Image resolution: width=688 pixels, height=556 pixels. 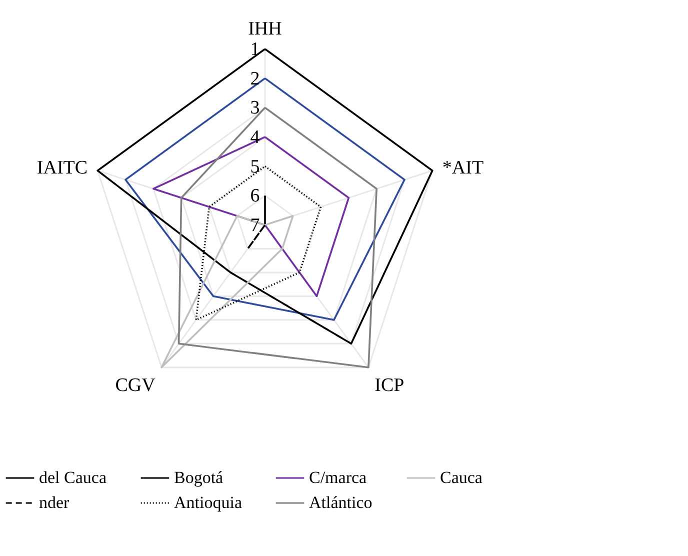 What do you see at coordinates (340, 502) in the screenshot?
I see `legend-label: Atlántico` at bounding box center [340, 502].